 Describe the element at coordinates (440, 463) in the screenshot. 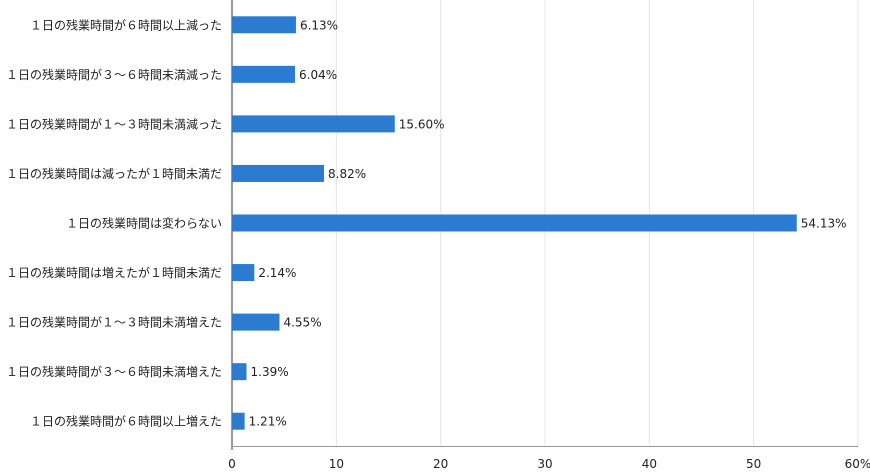

I see `x-tick-label: 20` at that location.